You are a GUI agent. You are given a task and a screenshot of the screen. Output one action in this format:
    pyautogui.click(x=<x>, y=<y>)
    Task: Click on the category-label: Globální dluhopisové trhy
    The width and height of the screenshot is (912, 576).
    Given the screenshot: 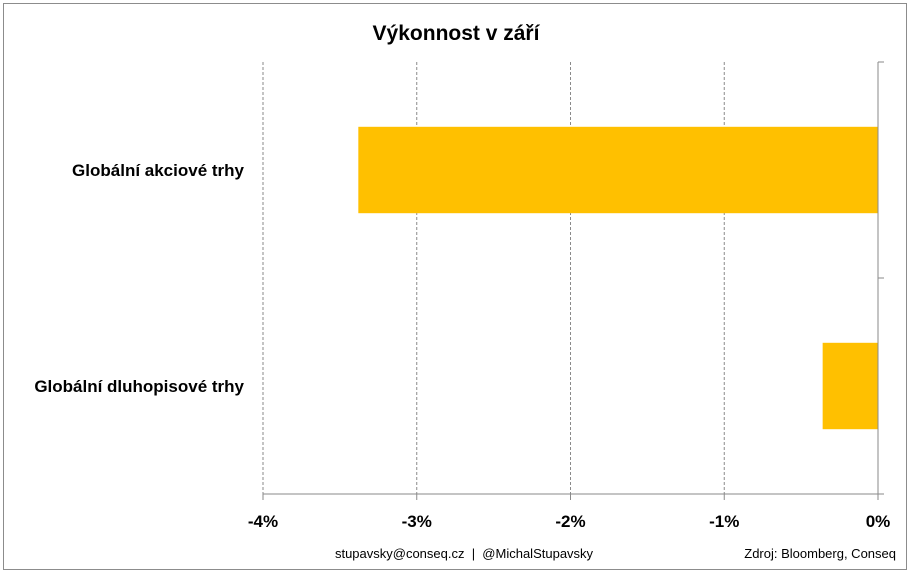 What is the action you would take?
    pyautogui.click(x=139, y=386)
    